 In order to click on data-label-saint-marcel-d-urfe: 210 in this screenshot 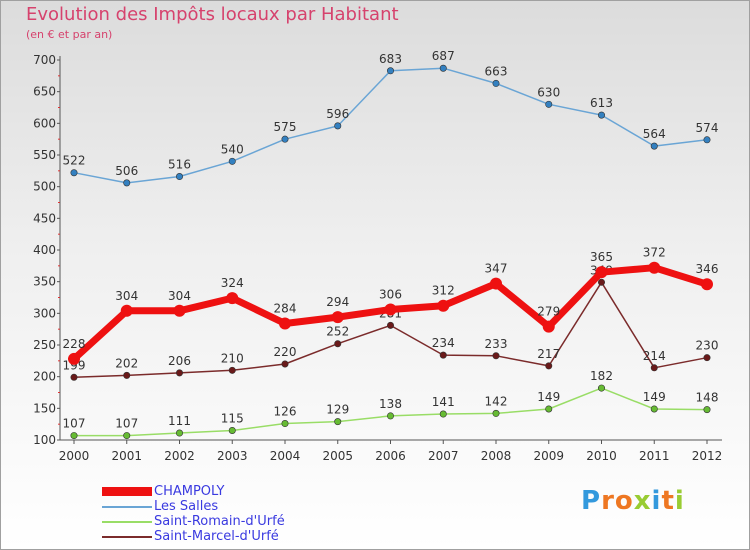, I will do `click(232, 358)`.